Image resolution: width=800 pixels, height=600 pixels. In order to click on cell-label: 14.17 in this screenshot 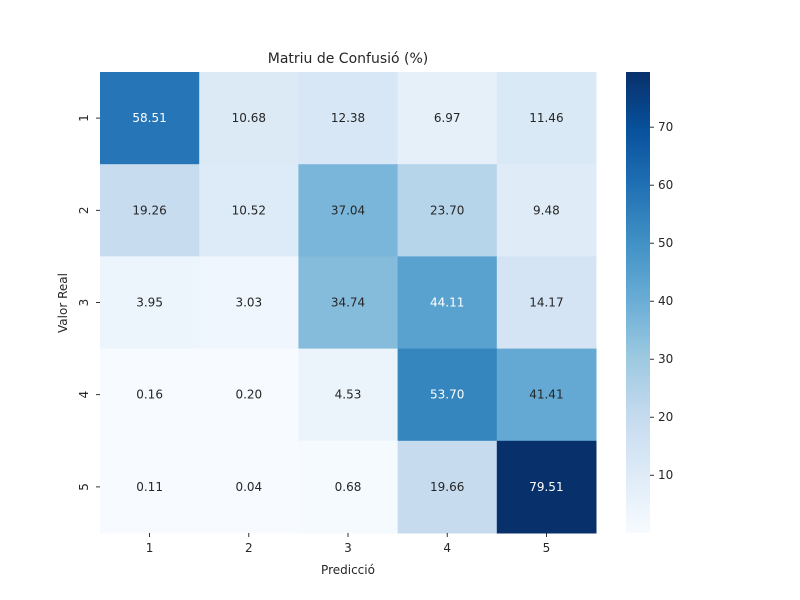, I will do `click(546, 303)`.